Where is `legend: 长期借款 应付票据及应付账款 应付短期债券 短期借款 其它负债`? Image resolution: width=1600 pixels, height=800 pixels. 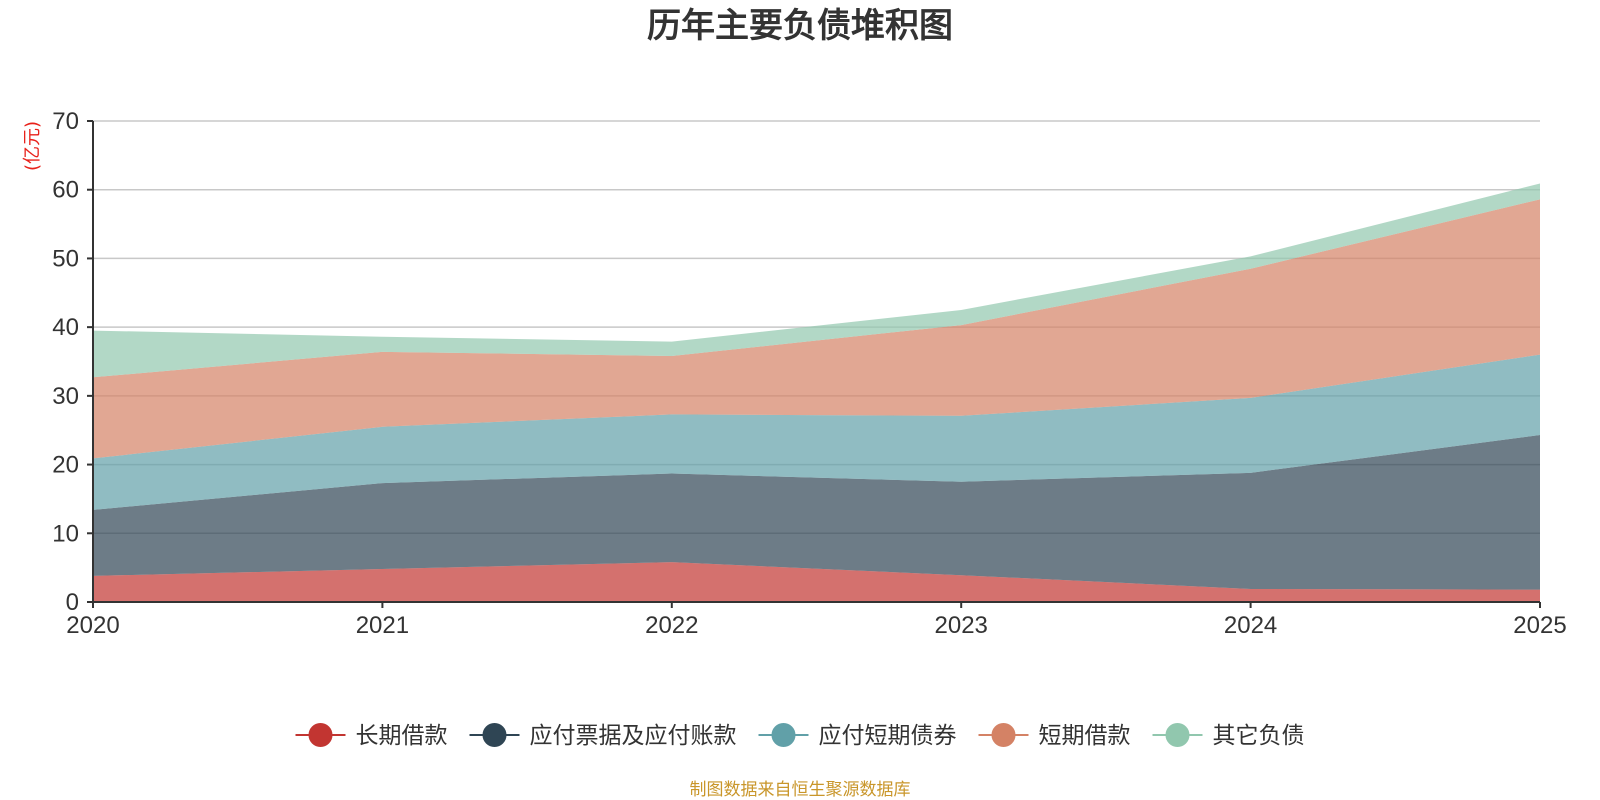 legend: 长期借款 应付票据及应付账款 应付短期债券 短期借款 其它负债 is located at coordinates (800, 736).